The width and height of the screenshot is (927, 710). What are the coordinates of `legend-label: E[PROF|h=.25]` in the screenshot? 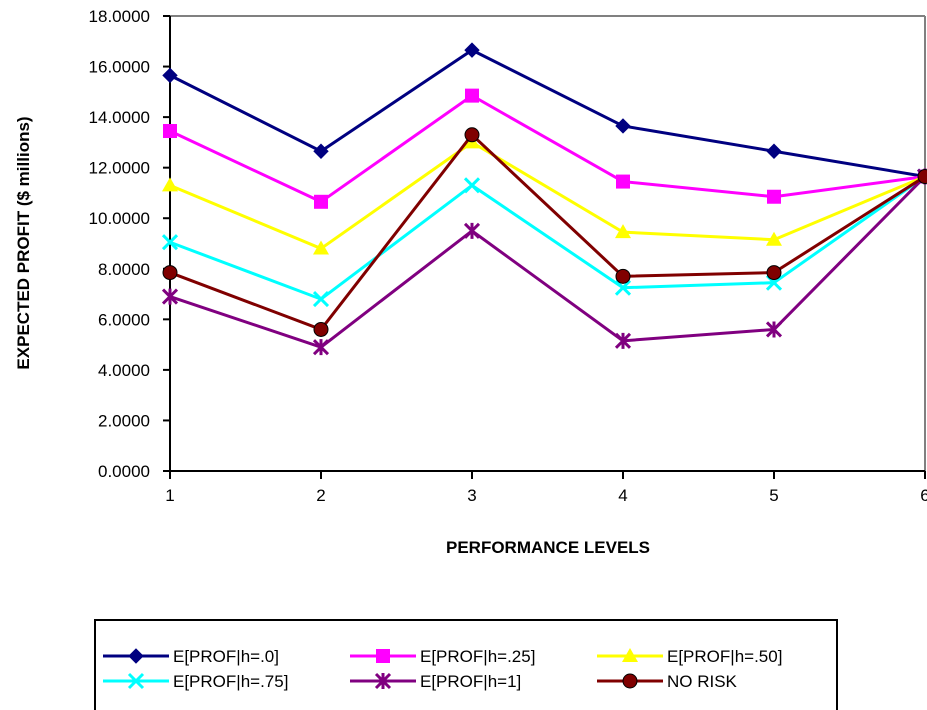 It's located at (477, 656).